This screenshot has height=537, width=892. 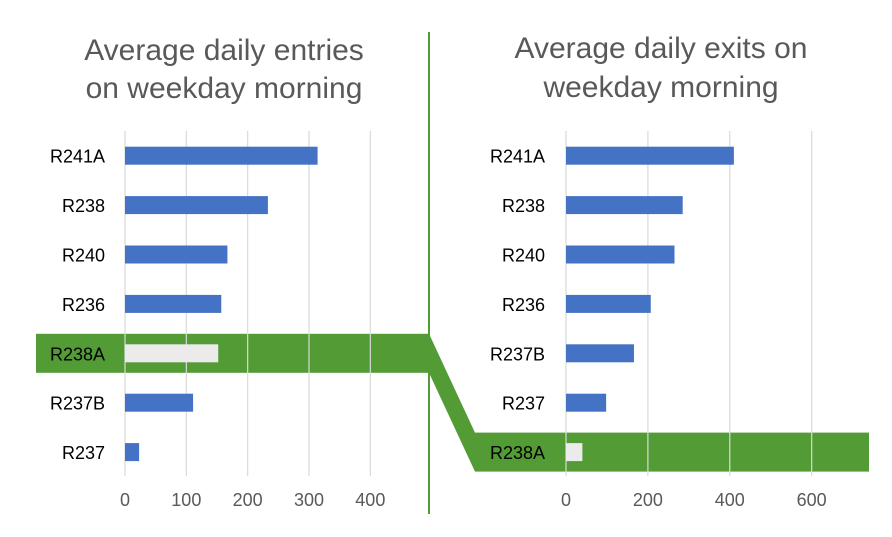 I want to click on exits-category-label-r237: R237, so click(x=523, y=404).